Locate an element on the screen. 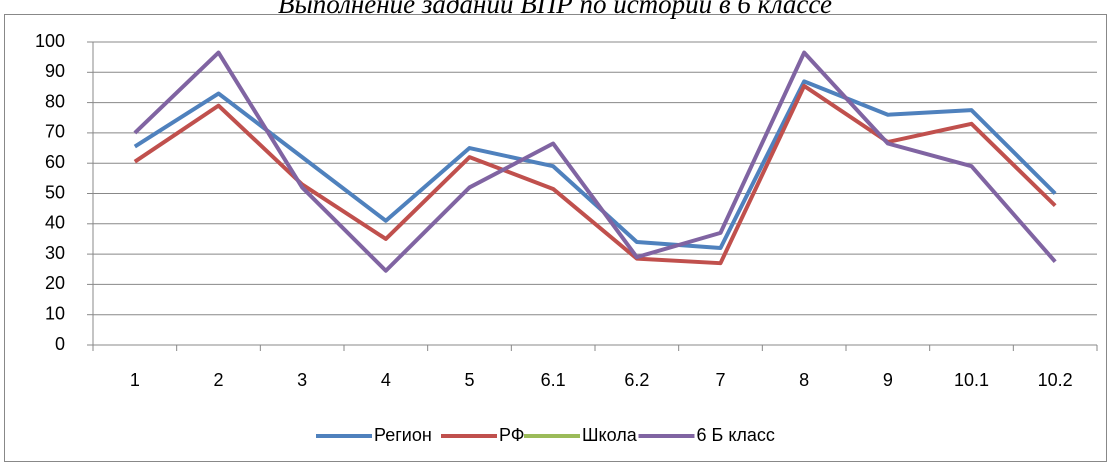 This screenshot has height=466, width=1111. y-tick-label: 60 is located at coordinates (55, 162).